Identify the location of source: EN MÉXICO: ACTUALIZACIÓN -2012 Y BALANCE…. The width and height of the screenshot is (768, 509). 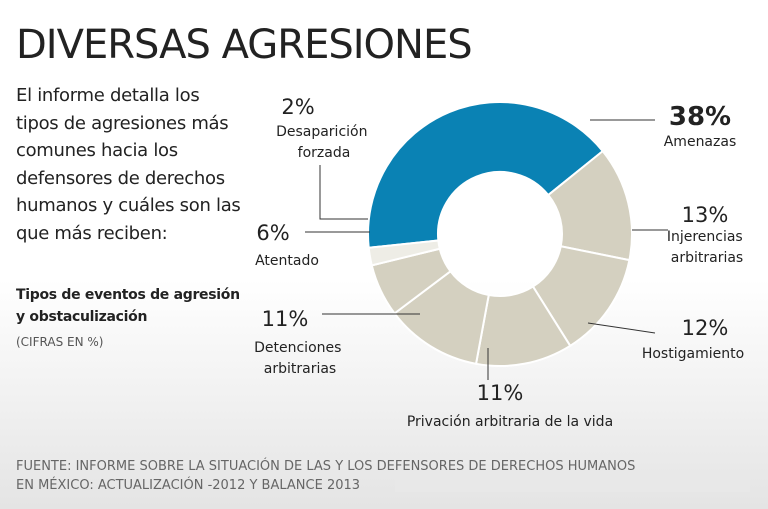
(188, 485).